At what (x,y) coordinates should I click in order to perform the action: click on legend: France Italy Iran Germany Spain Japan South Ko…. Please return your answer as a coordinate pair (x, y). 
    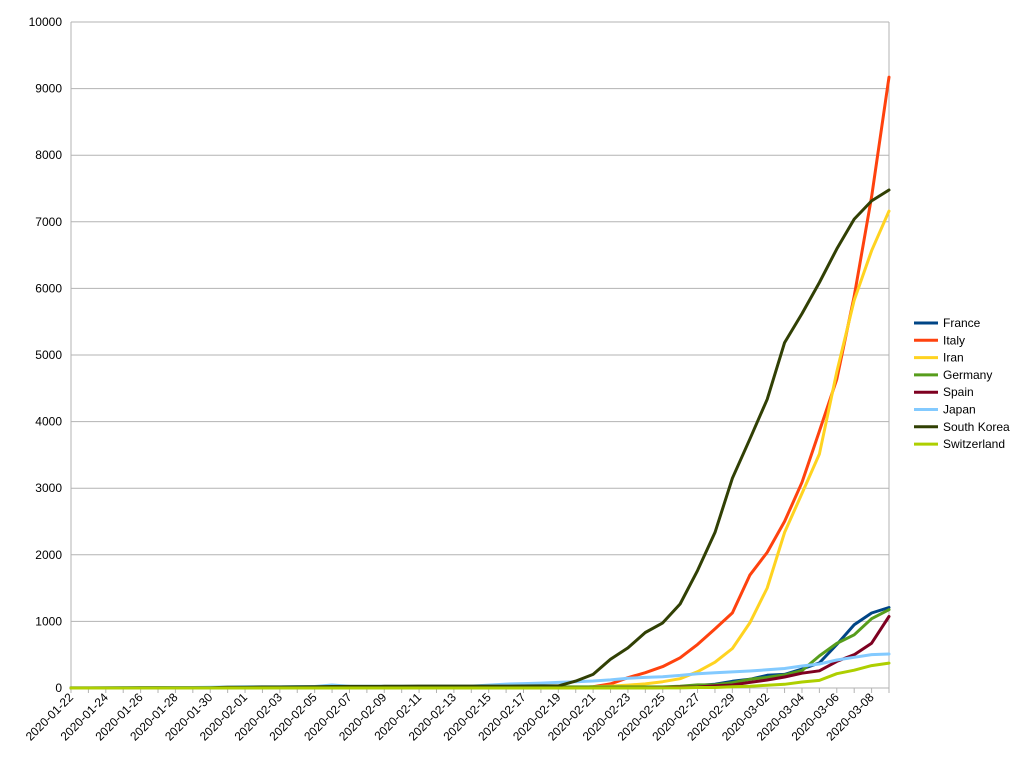
    Looking at the image, I should click on (962, 383).